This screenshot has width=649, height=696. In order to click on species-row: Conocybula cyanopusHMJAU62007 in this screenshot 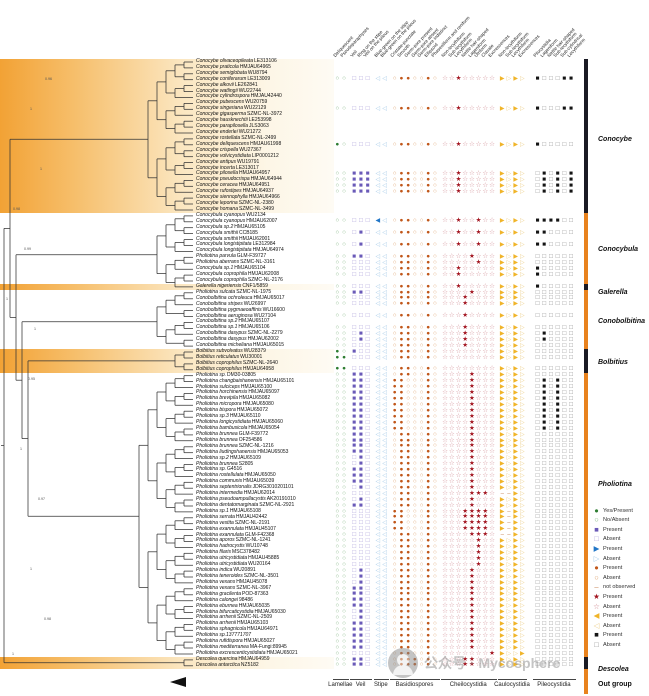, I will do `click(266, 221)`.